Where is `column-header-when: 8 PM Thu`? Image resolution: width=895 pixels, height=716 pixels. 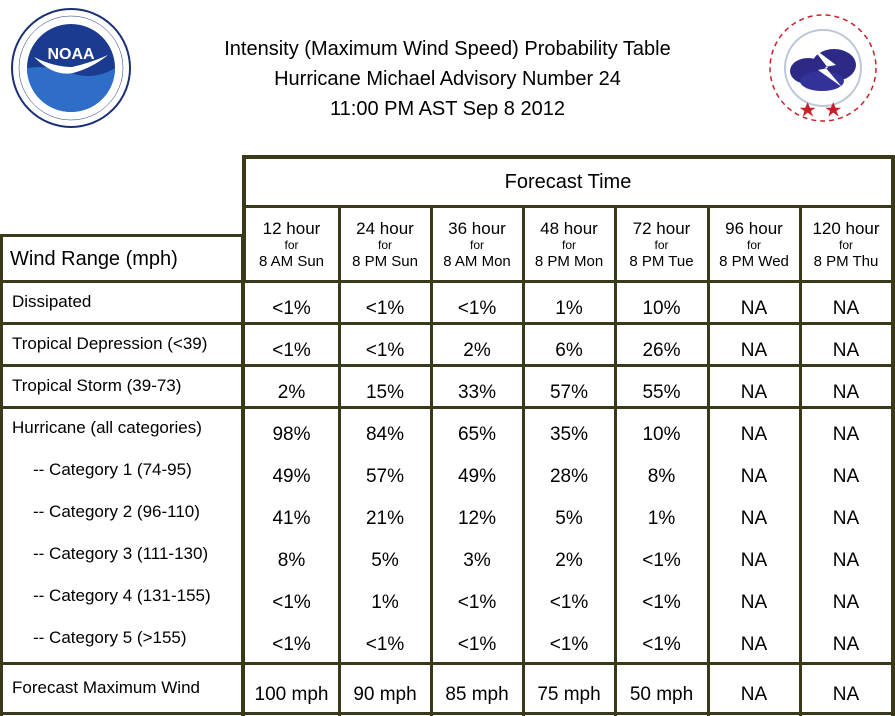
column-header-when: 8 PM Thu is located at coordinates (846, 261).